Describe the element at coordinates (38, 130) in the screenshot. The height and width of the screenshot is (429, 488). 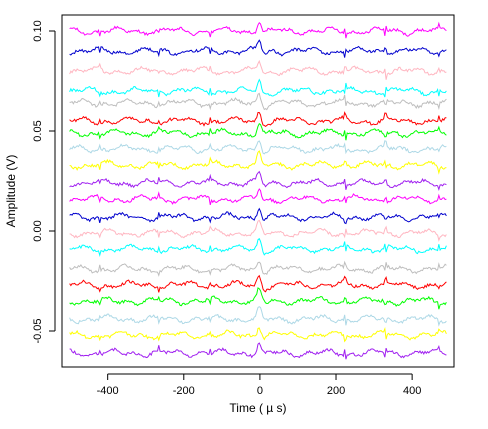
I see `y-tick-label: 0.05` at that location.